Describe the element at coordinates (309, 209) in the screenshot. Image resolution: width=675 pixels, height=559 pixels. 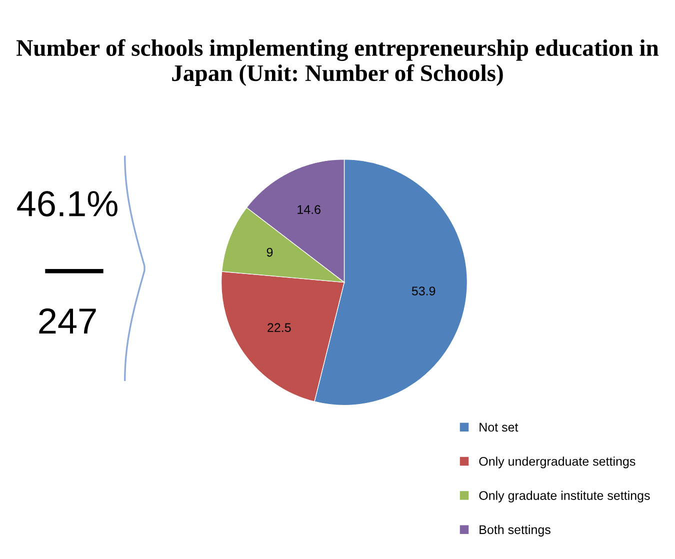
I see `data-label: 14.6` at that location.